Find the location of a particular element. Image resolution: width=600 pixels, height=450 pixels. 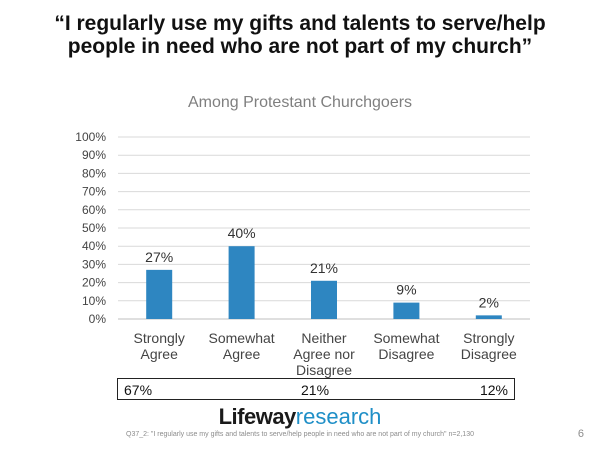

summary-agree: 67% is located at coordinates (138, 390).